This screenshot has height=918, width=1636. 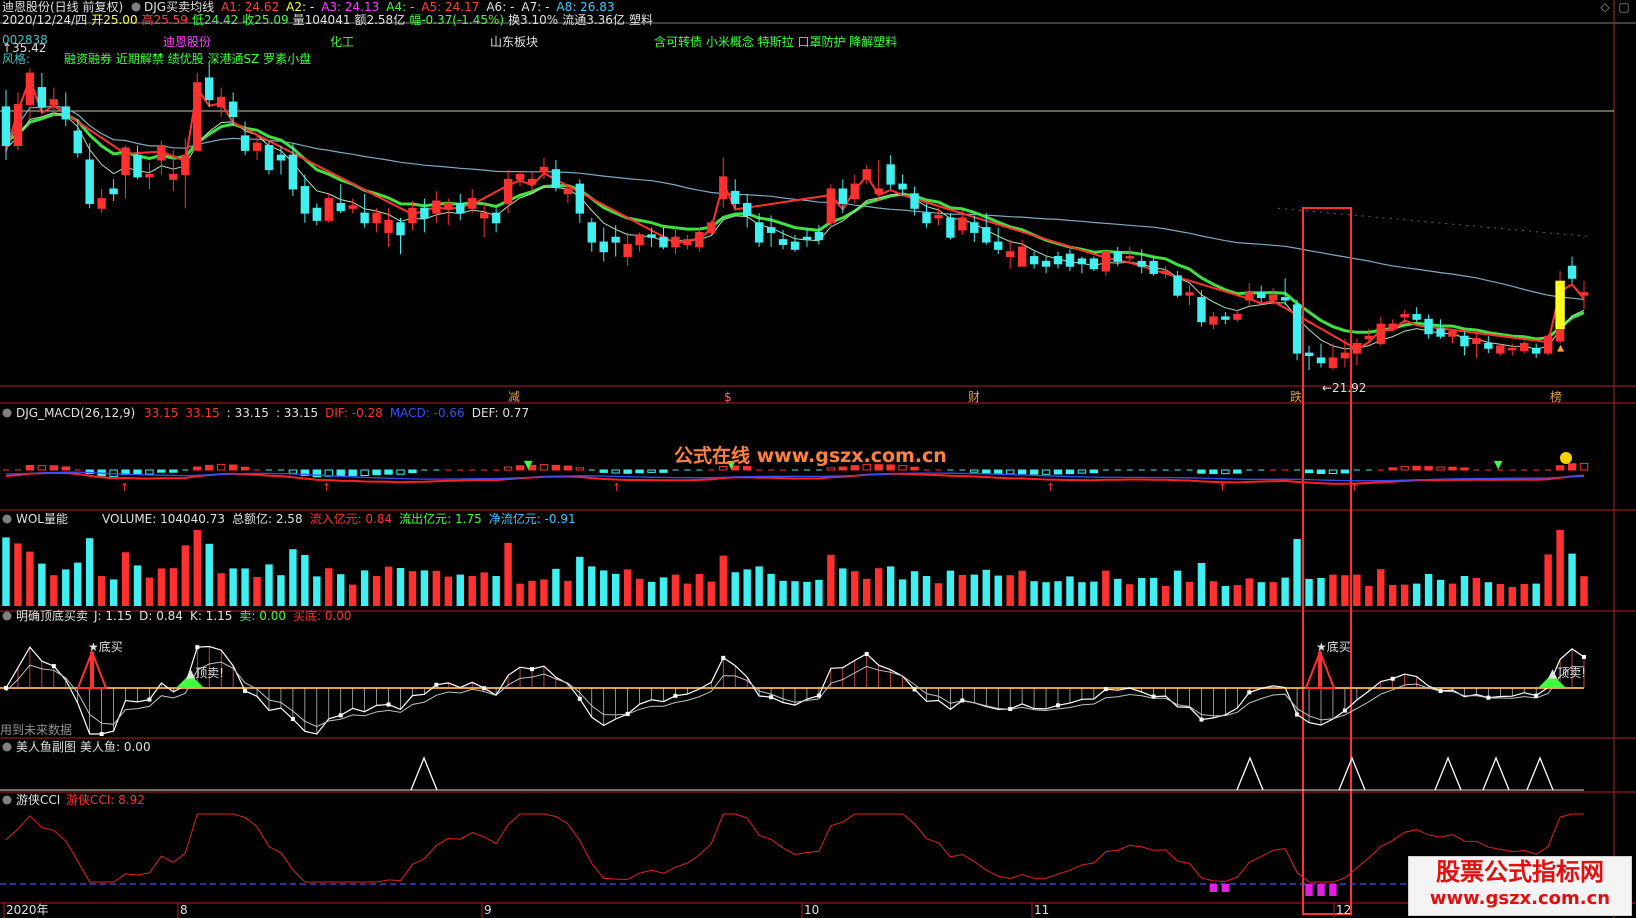 I want to click on quote-field-3: 低24.42, so click(x=215, y=20).